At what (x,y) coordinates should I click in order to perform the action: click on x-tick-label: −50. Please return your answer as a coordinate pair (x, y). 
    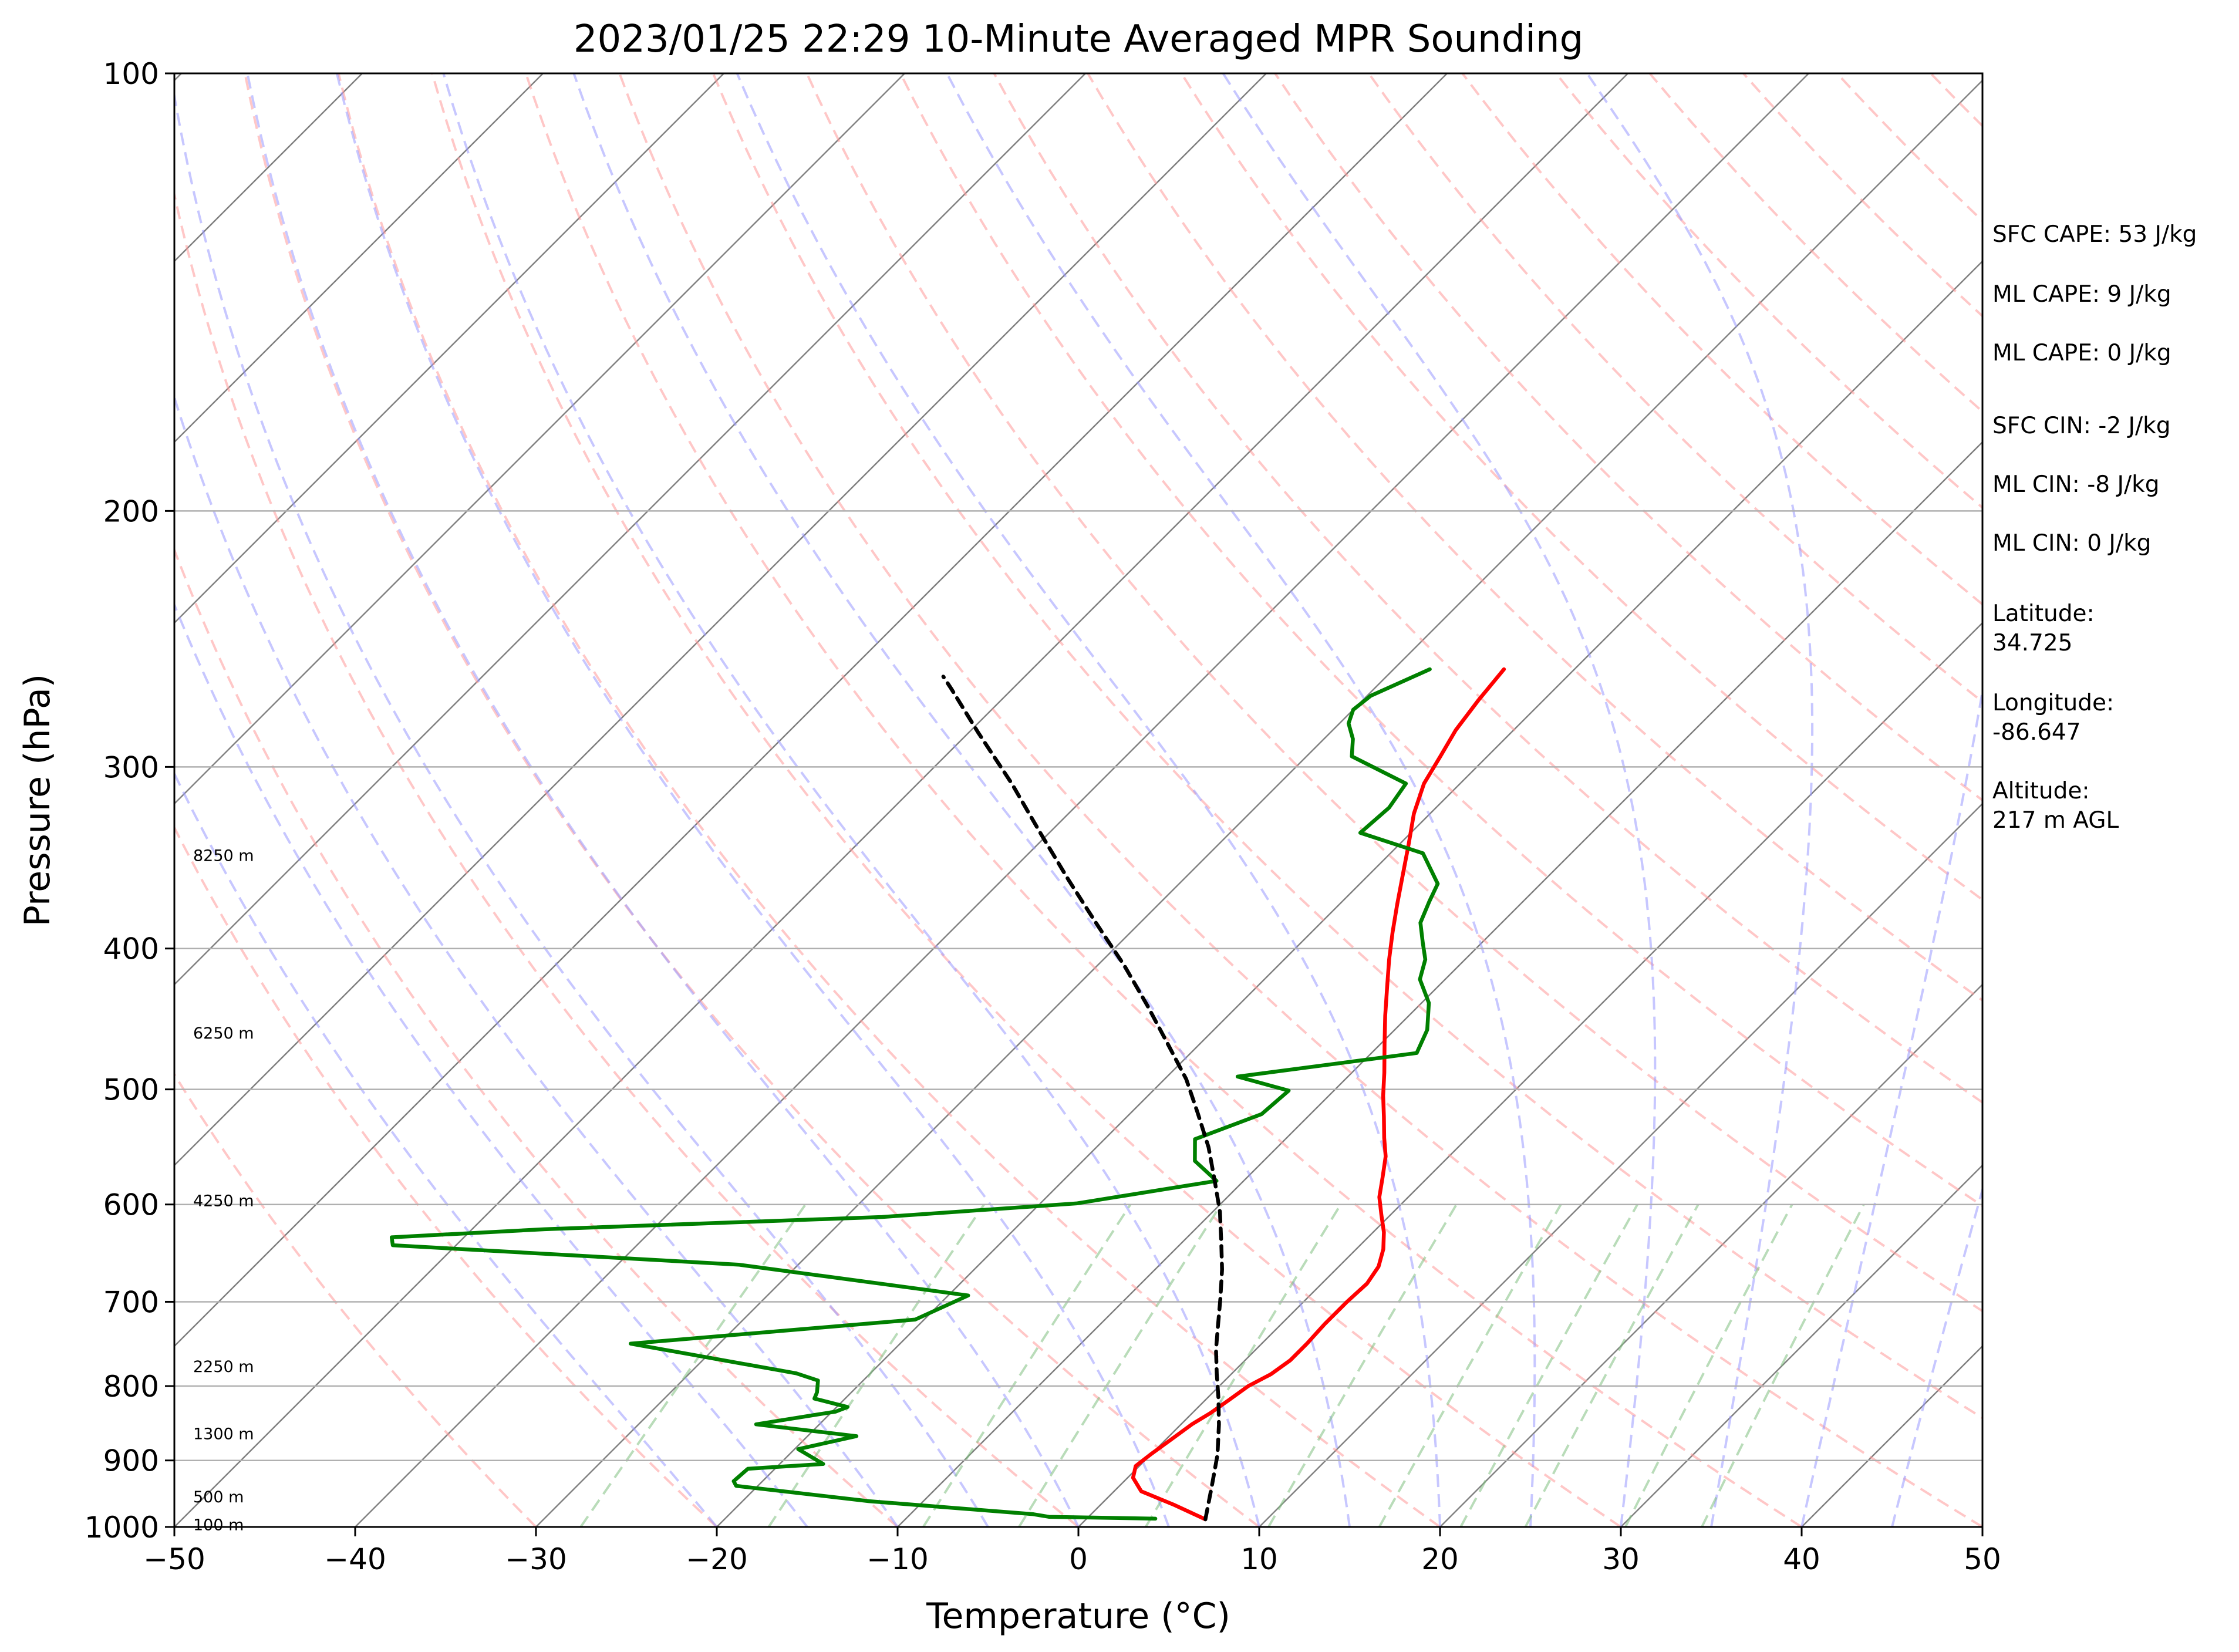
    Looking at the image, I should click on (174, 1559).